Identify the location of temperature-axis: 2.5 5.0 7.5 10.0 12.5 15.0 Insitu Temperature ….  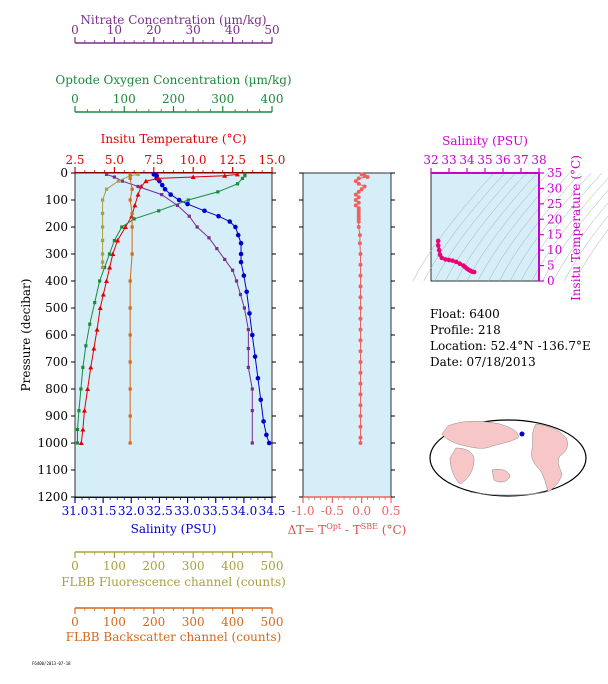
(175, 153).